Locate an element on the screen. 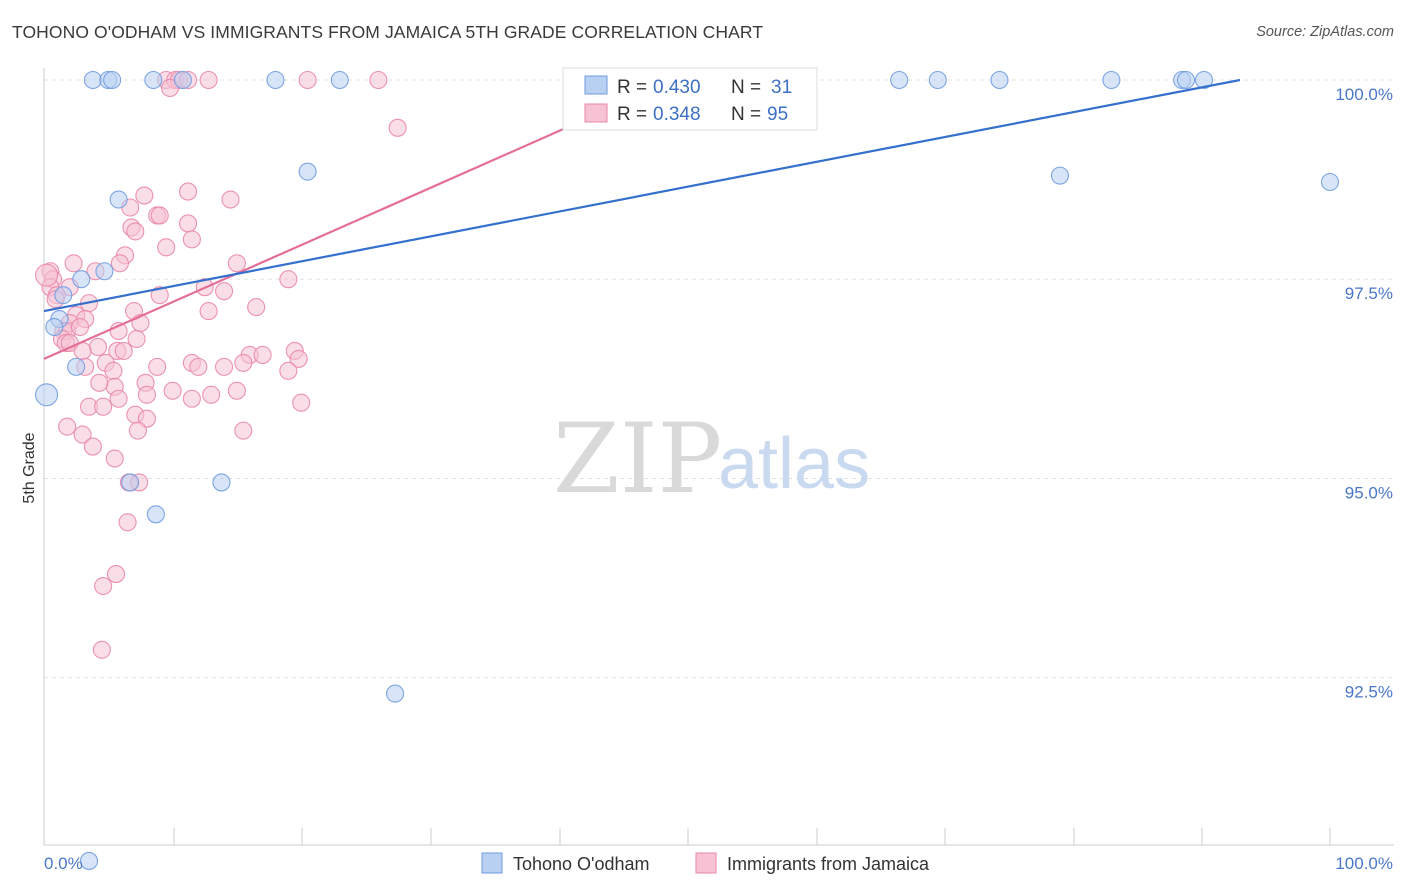  y-tick-label-1: 95.0% is located at coordinates (1369, 492).